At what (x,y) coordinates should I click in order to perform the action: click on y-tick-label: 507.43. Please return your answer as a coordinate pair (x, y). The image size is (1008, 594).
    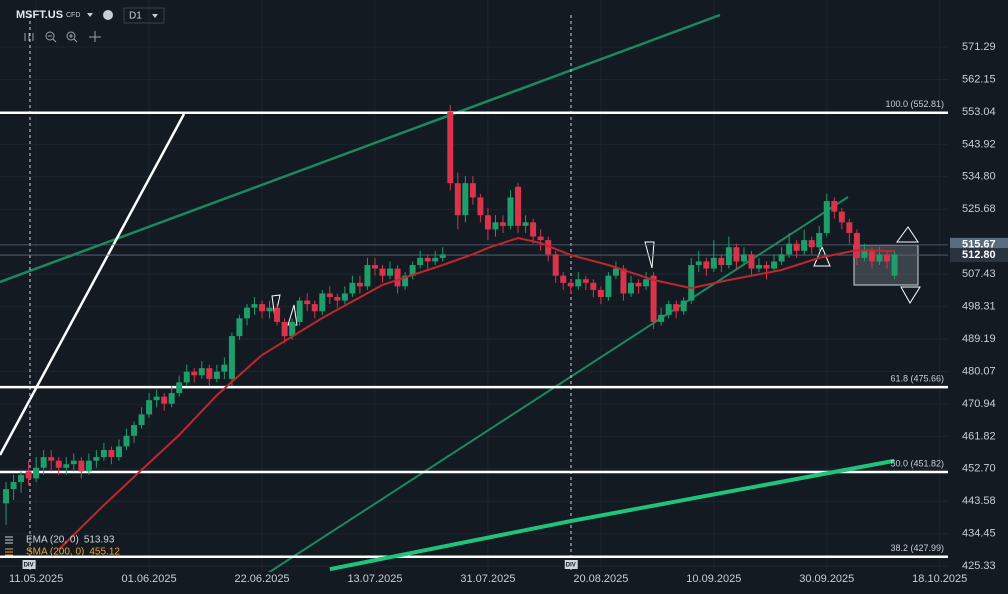
    Looking at the image, I should click on (979, 274).